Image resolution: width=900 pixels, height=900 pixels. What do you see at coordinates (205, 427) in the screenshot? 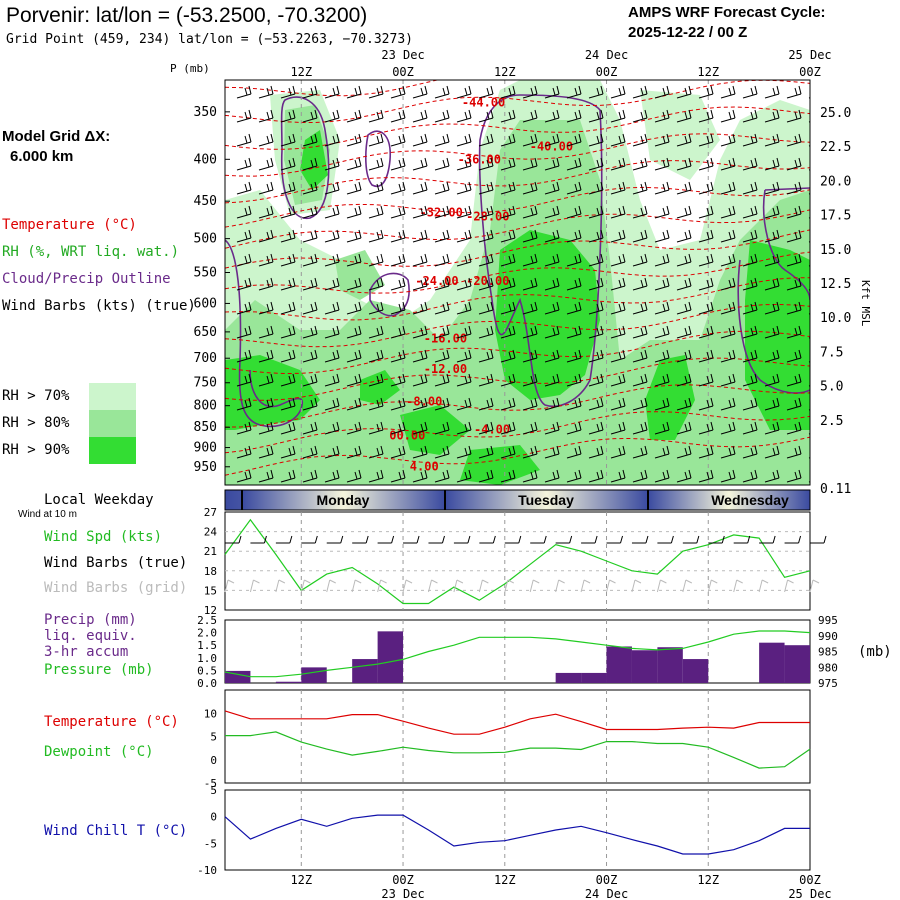
I see `pressure-tick-label: 850` at bounding box center [205, 427].